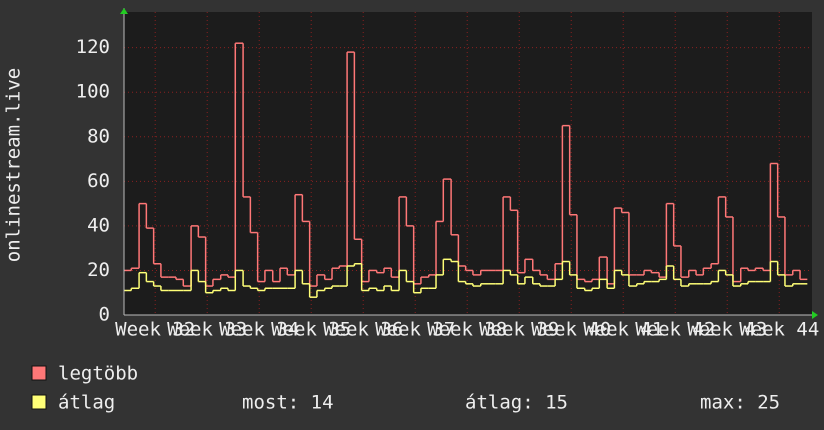  I want to click on x-tick-label: Week 38, so click(467, 330).